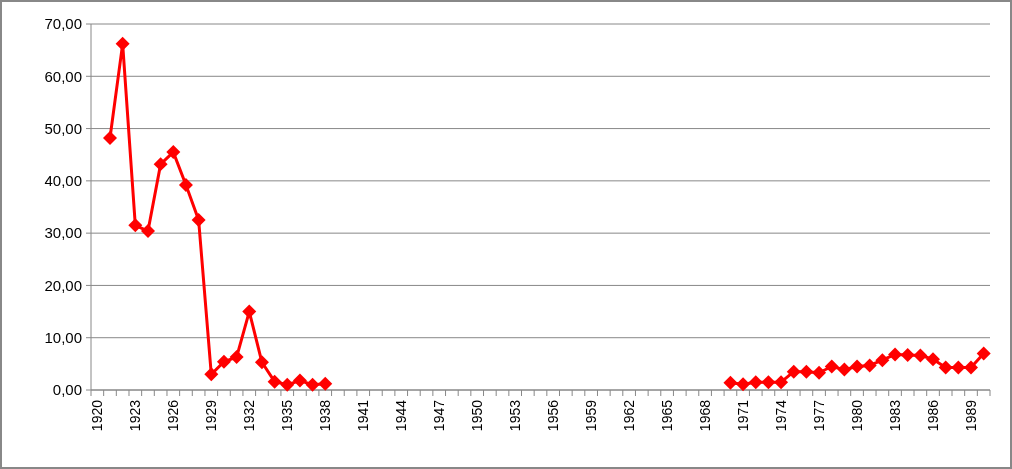 The image size is (1012, 469). I want to click on x-tick-label: 1989, so click(970, 415).